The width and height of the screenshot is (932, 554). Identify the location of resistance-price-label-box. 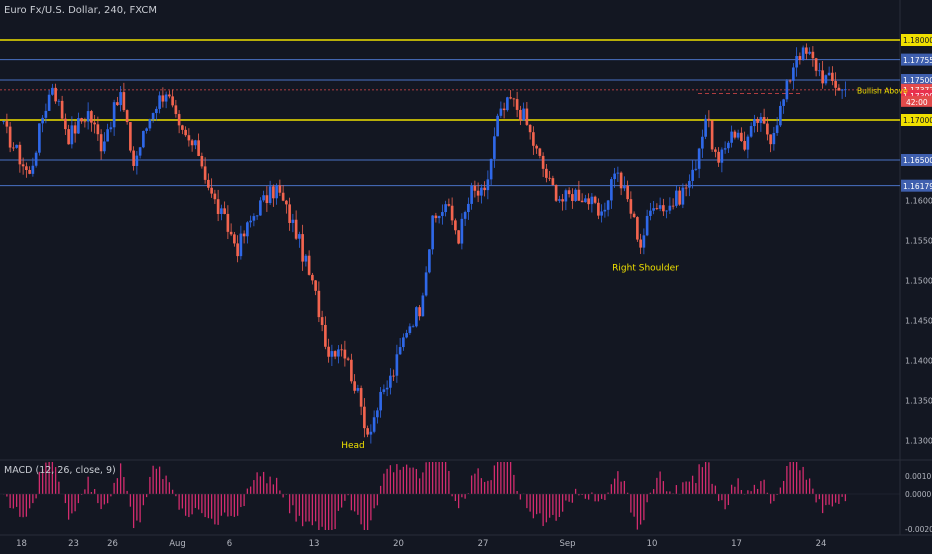
(916, 40).